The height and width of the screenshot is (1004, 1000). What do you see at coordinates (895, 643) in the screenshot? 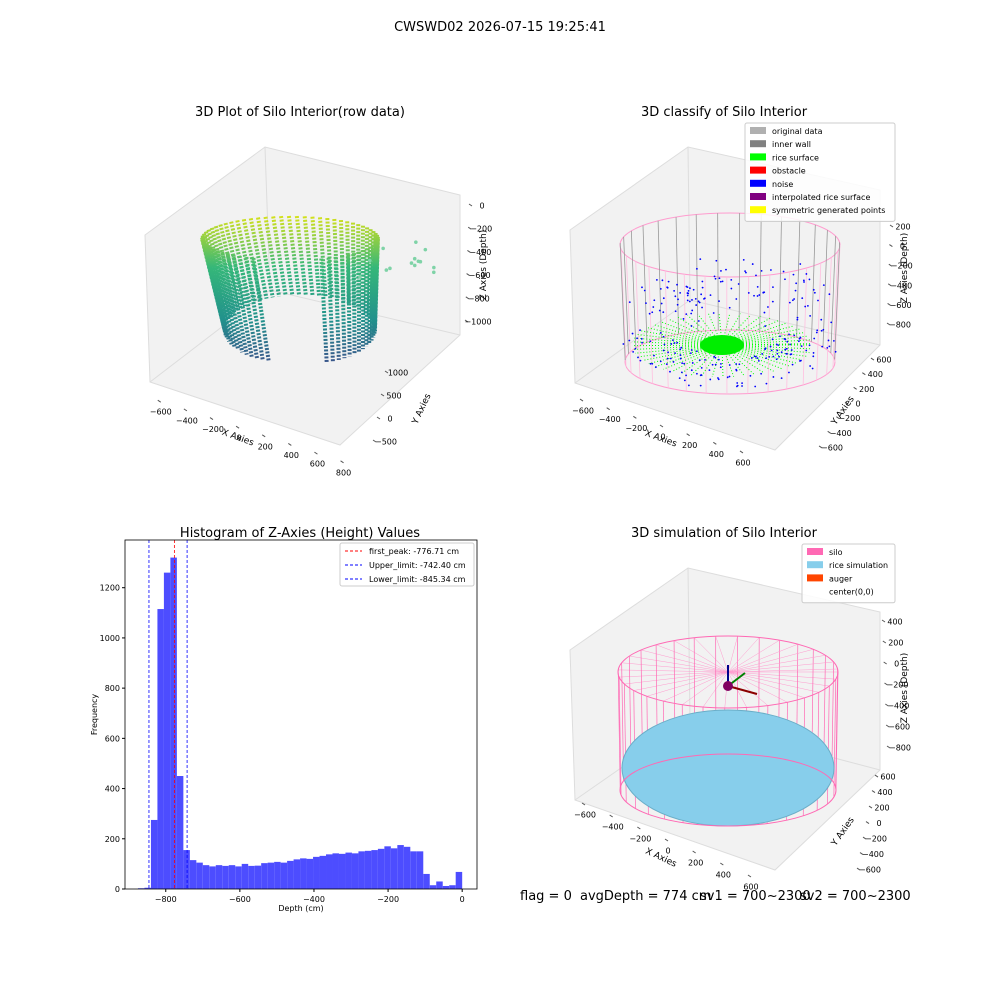
I see `z-tick-label: 200` at bounding box center [895, 643].